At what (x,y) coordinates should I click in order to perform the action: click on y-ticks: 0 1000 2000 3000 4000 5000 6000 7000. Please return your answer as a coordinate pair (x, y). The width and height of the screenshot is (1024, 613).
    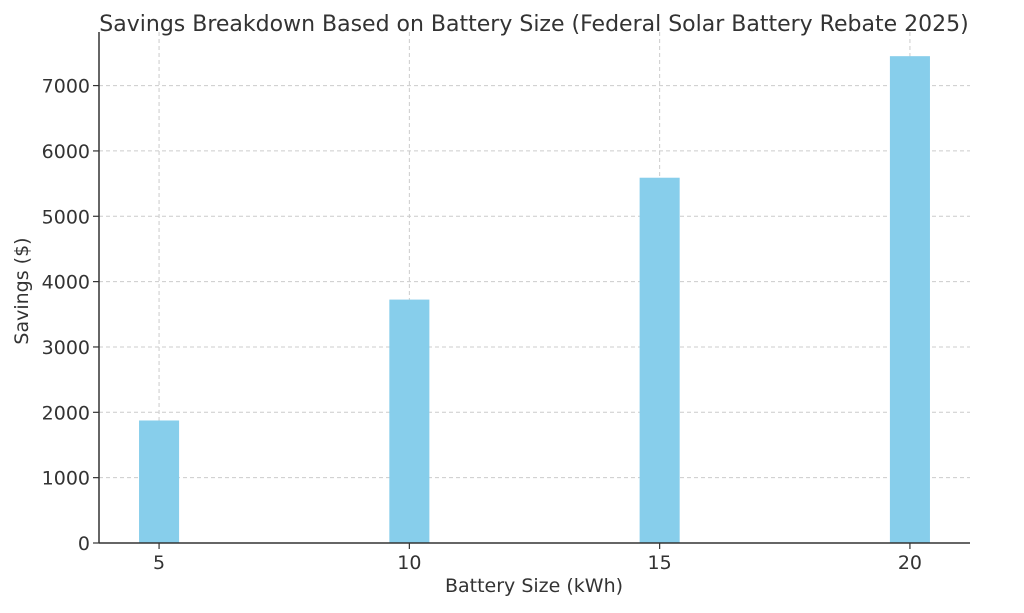
    Looking at the image, I should click on (70, 315).